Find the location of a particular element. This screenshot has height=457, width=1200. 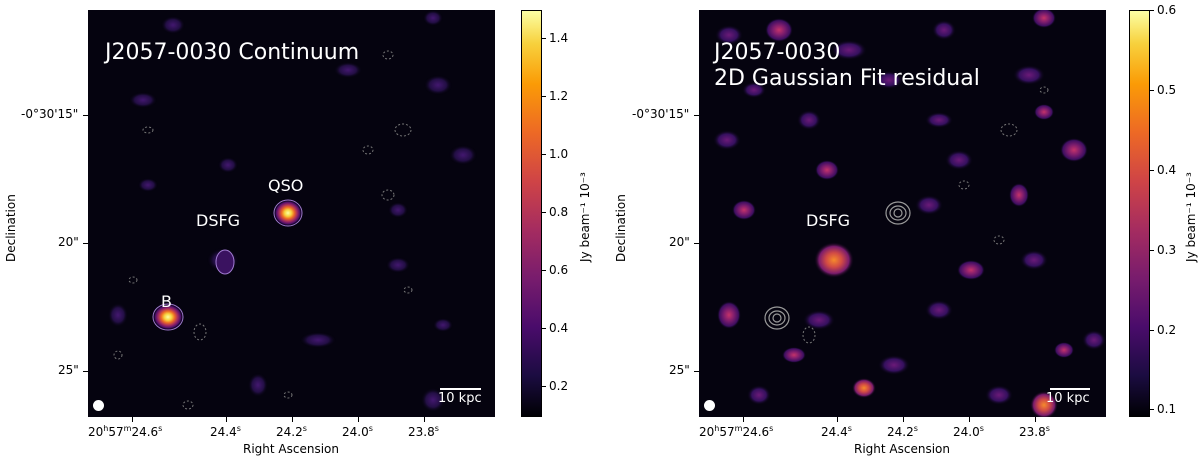

panel-title-line1: J2057-0030 is located at coordinates (777, 52).